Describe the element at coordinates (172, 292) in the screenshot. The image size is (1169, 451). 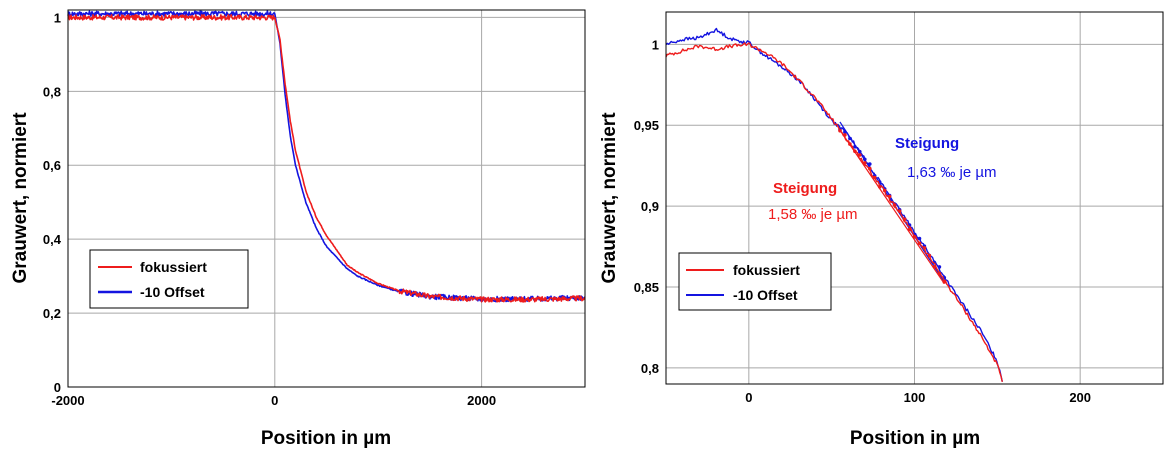
I see `left-legend-label-offset: -10 Offset` at that location.